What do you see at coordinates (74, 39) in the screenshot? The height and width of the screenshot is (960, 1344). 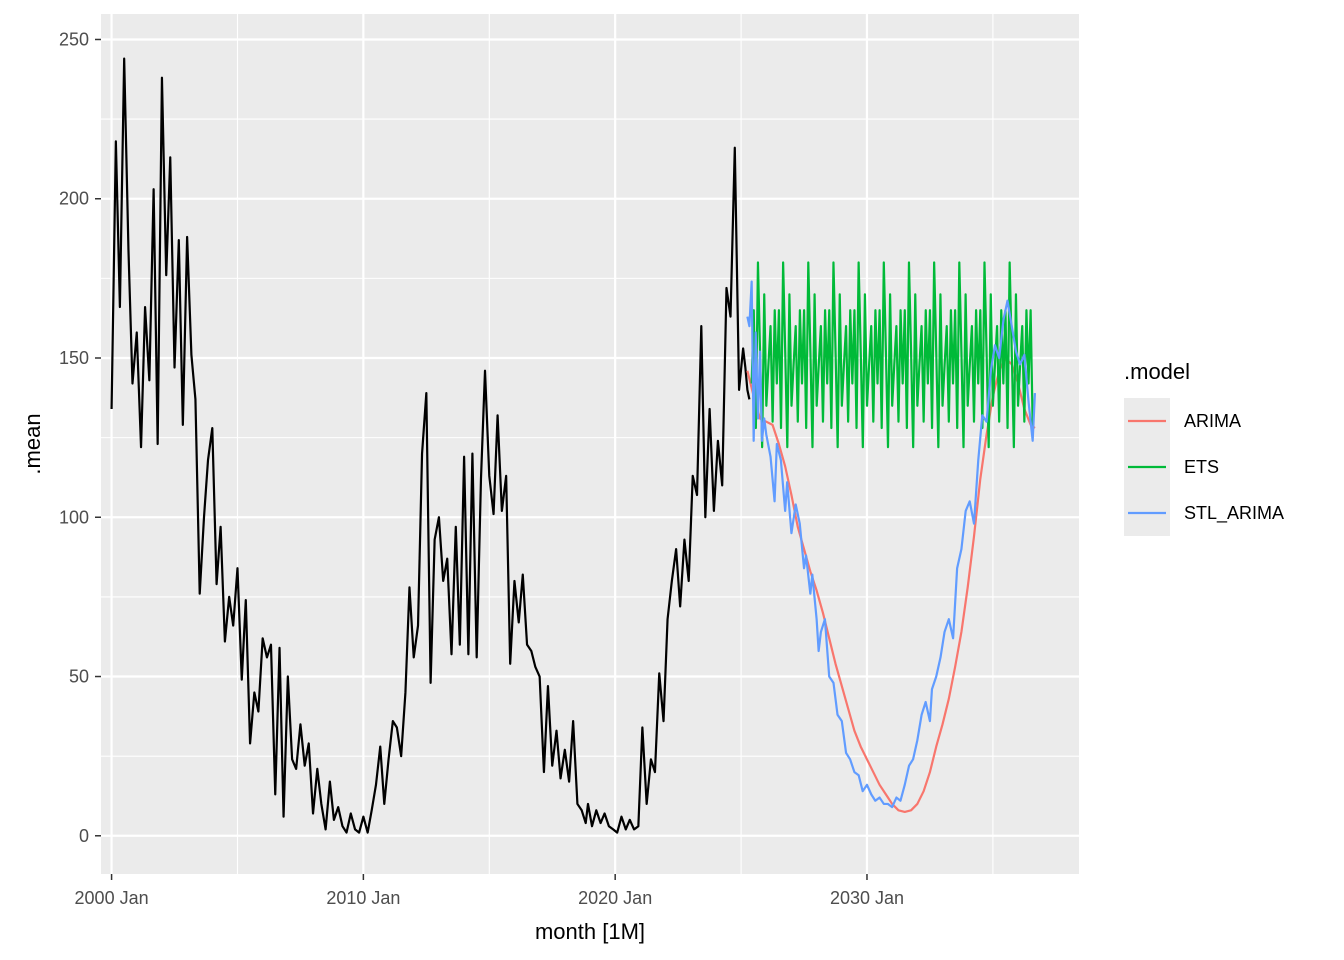 I see `y-tick-label: 250` at bounding box center [74, 39].